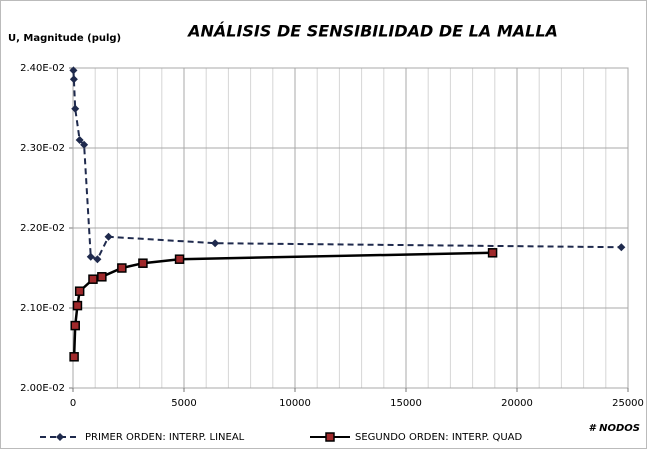 The image size is (647, 449). Describe the element at coordinates (406, 403) in the screenshot. I see `x-tick-label: 15000` at that location.